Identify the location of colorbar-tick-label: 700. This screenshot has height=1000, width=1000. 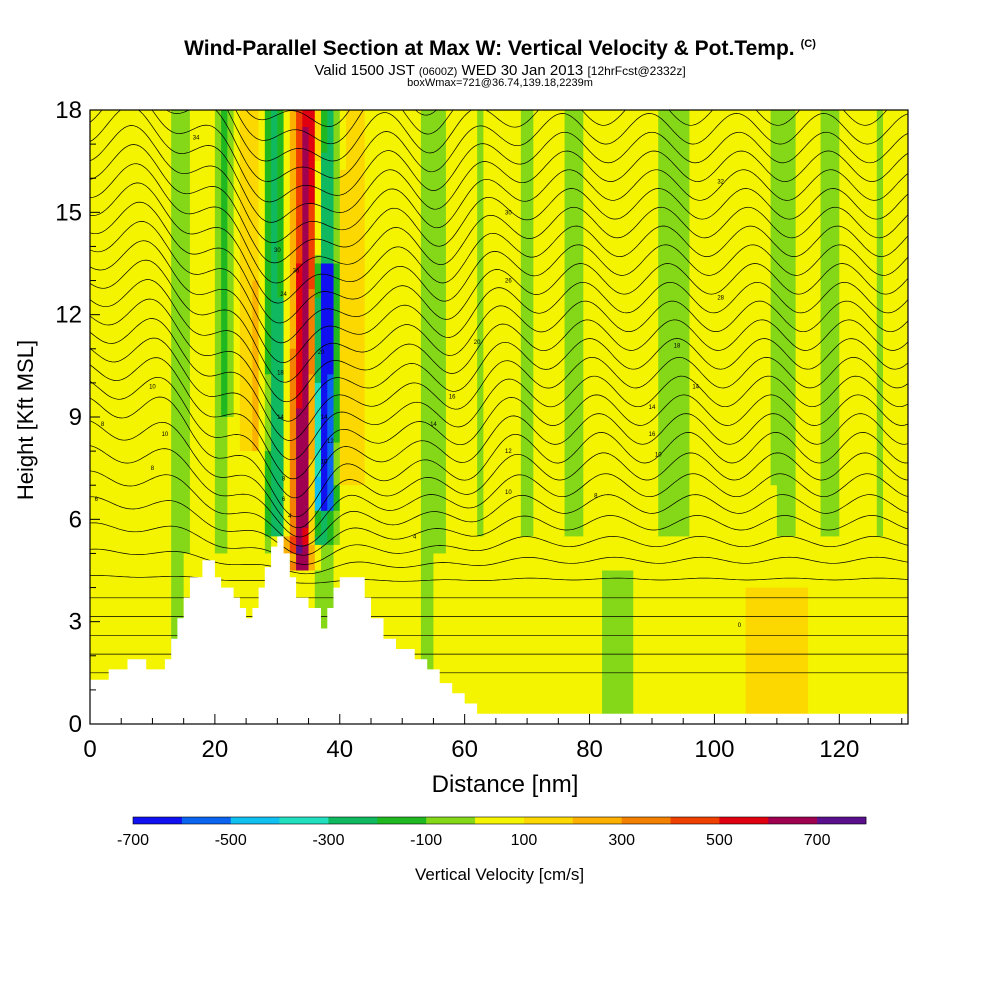
(817, 840).